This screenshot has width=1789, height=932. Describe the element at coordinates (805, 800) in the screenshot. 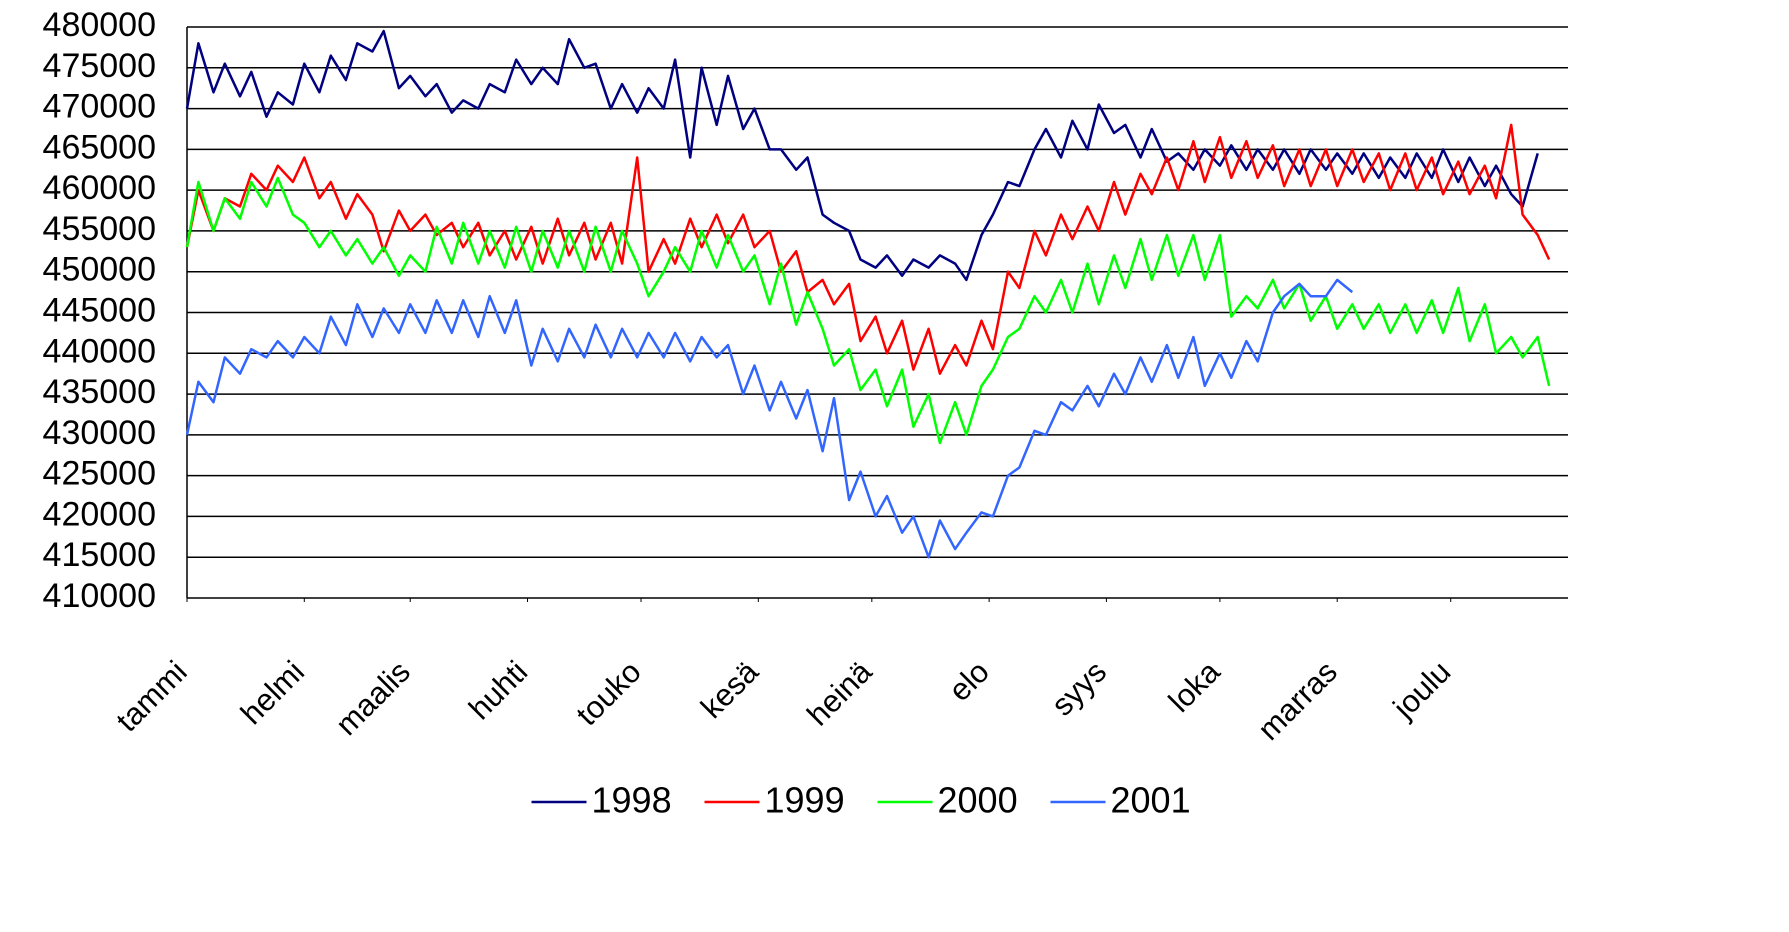

I see `legend-label: 1999` at that location.